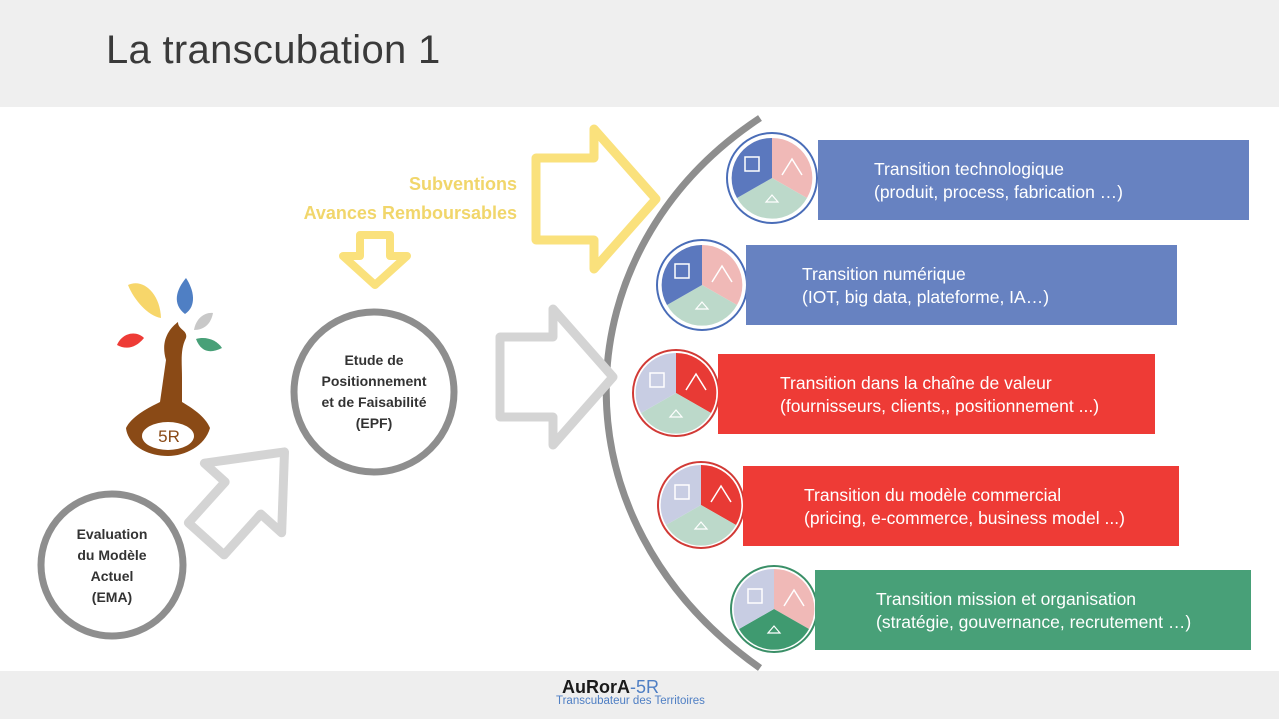 Image resolution: width=1279 pixels, height=719 pixels. I want to click on brand-main: AuRorA, so click(596, 687).